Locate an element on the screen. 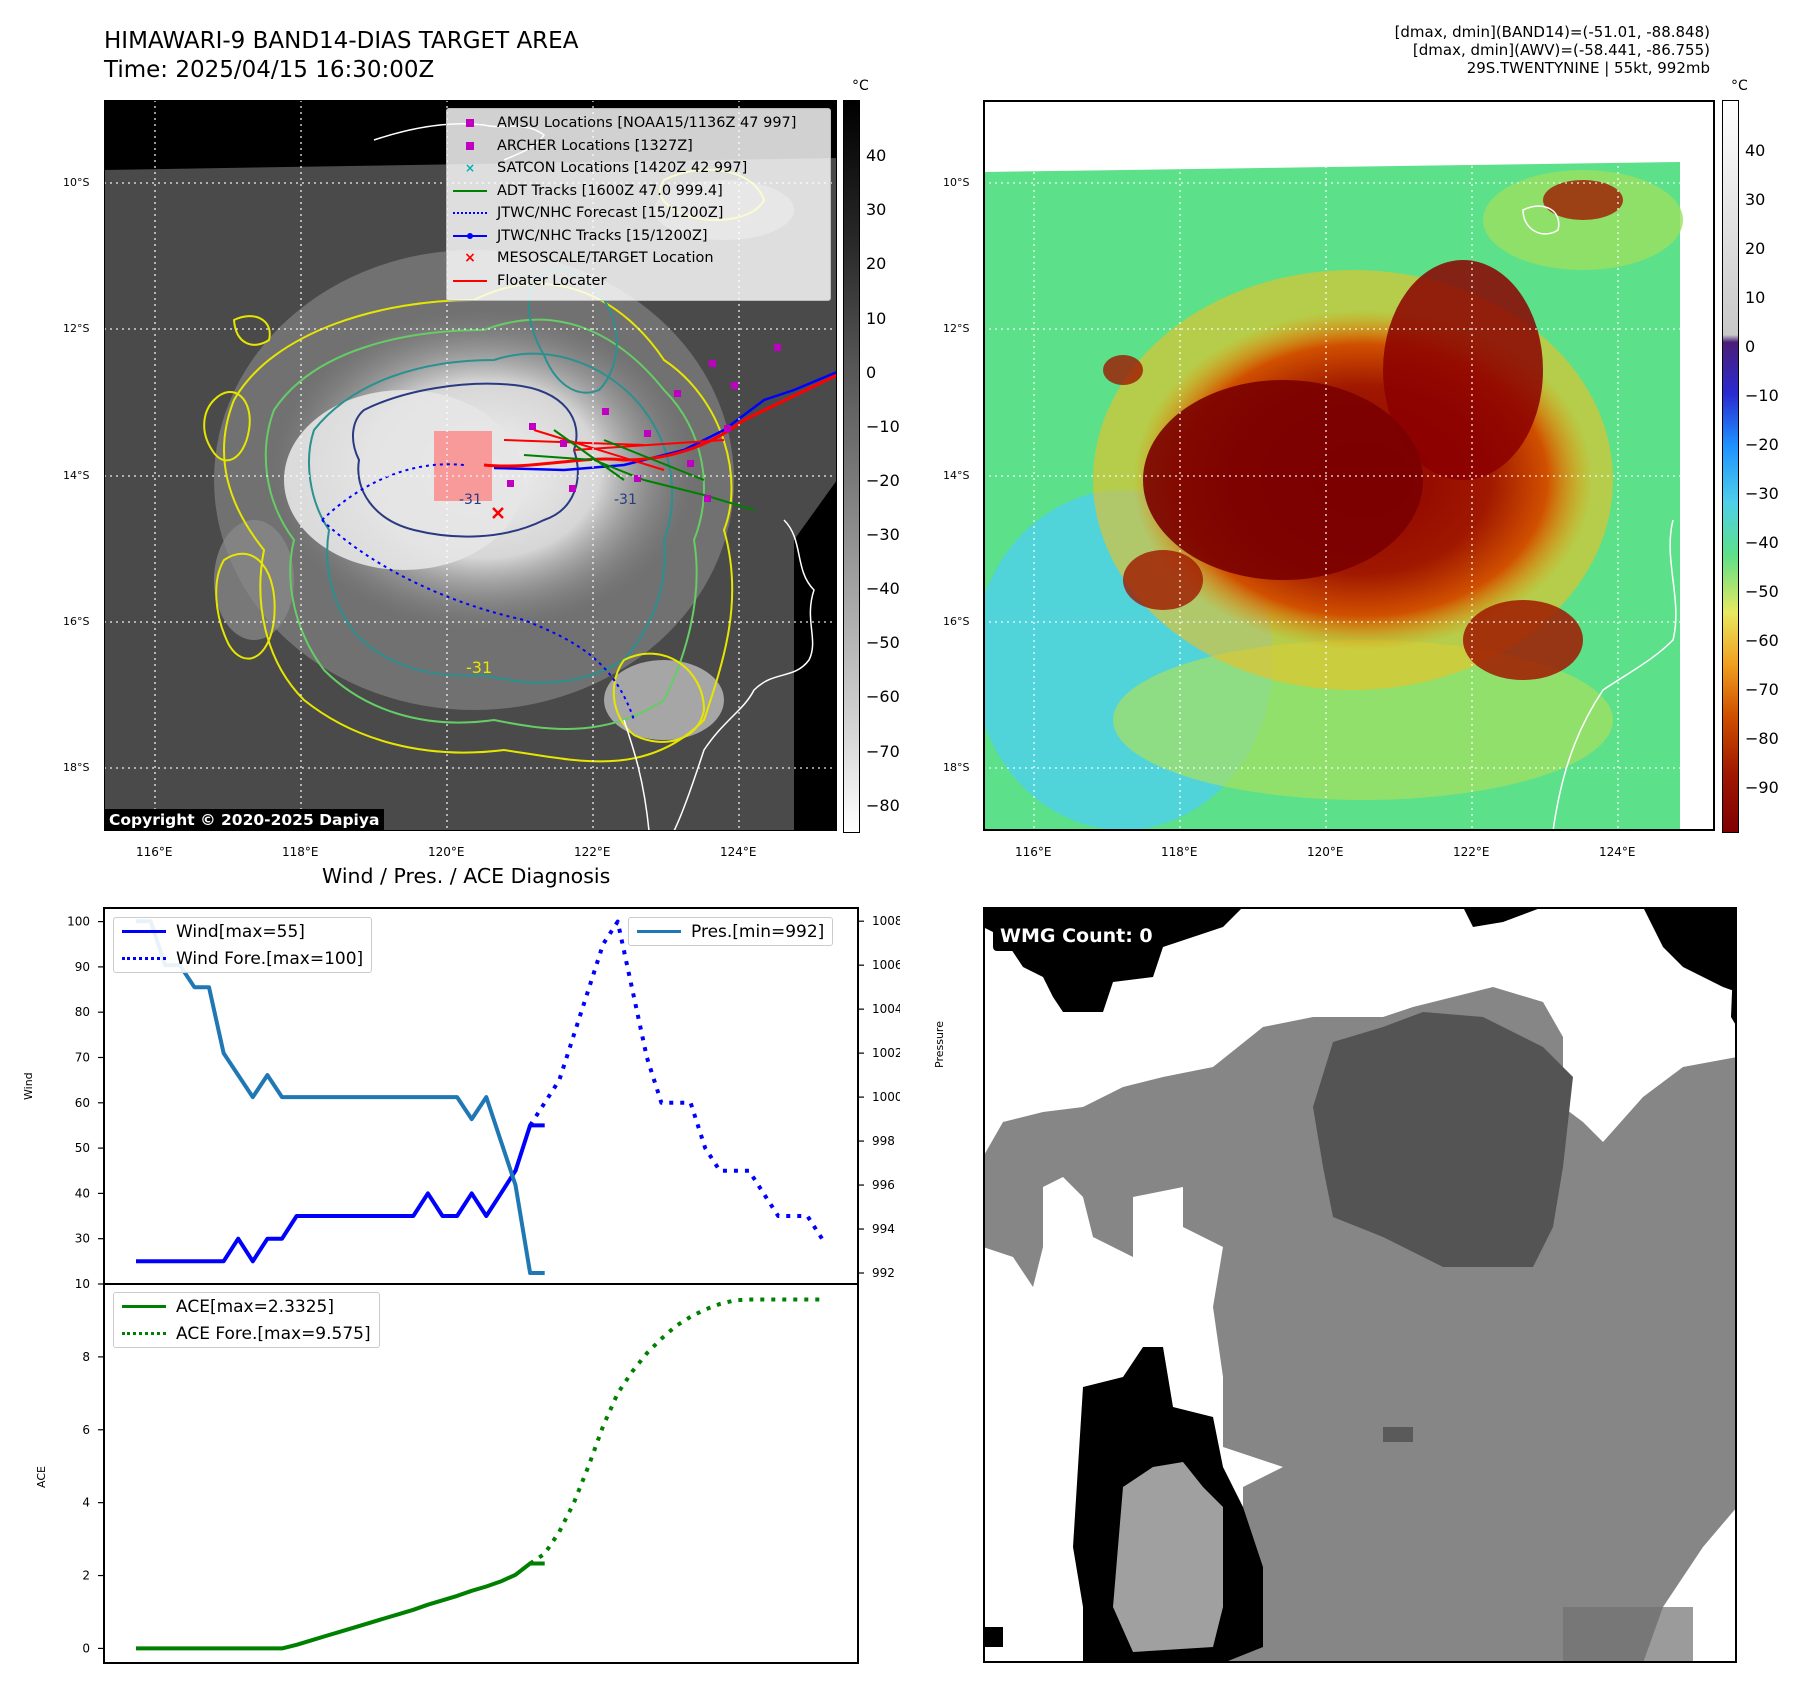 The width and height of the screenshot is (1797, 1690). y-tick-label: 30 is located at coordinates (82, 1239).